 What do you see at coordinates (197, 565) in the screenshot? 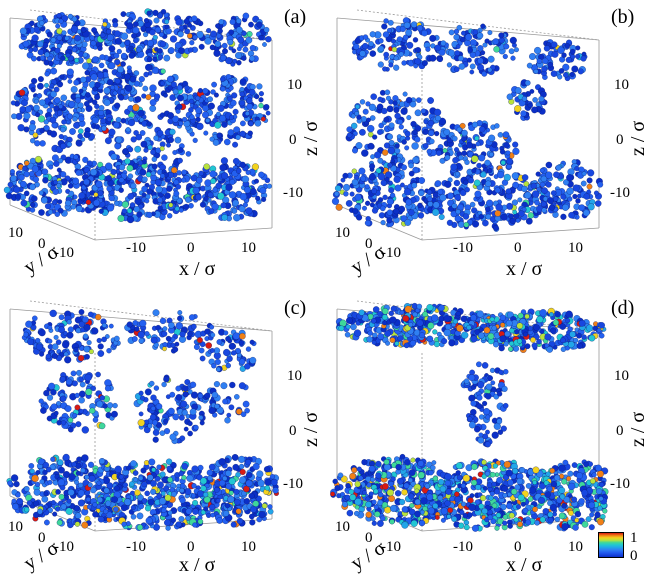
I see `x-axis-label: x / σ` at bounding box center [197, 565].